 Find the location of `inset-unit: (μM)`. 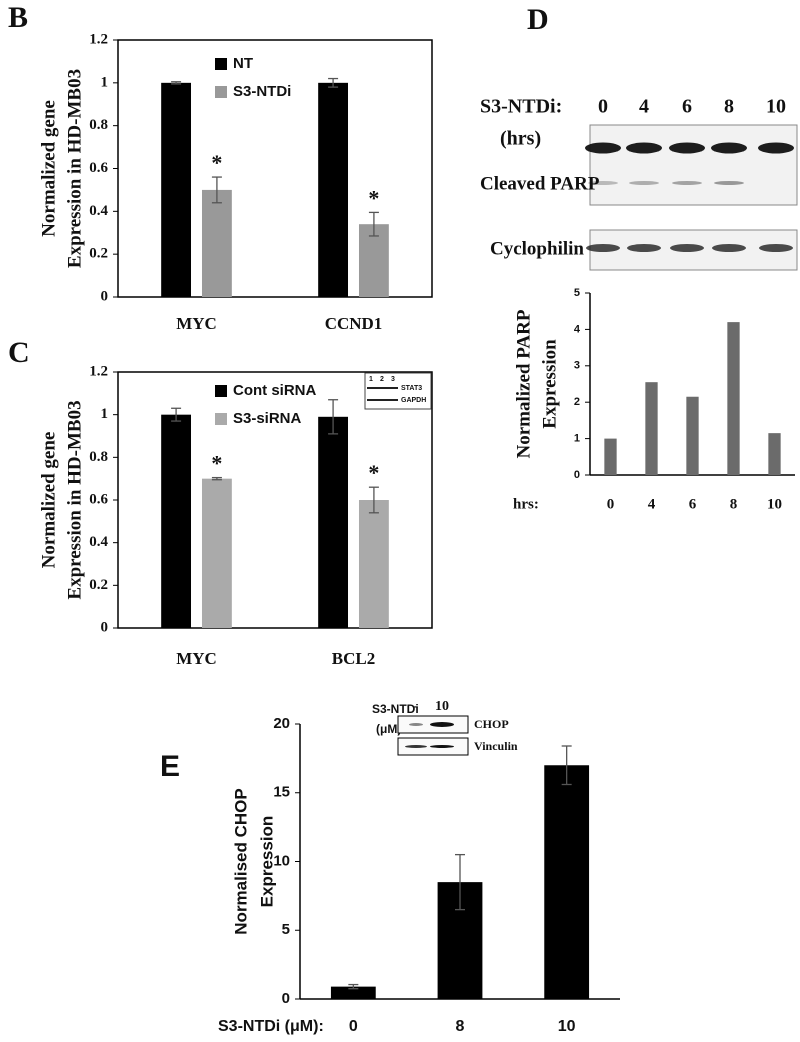

inset-unit: (μM) is located at coordinates (388, 729).